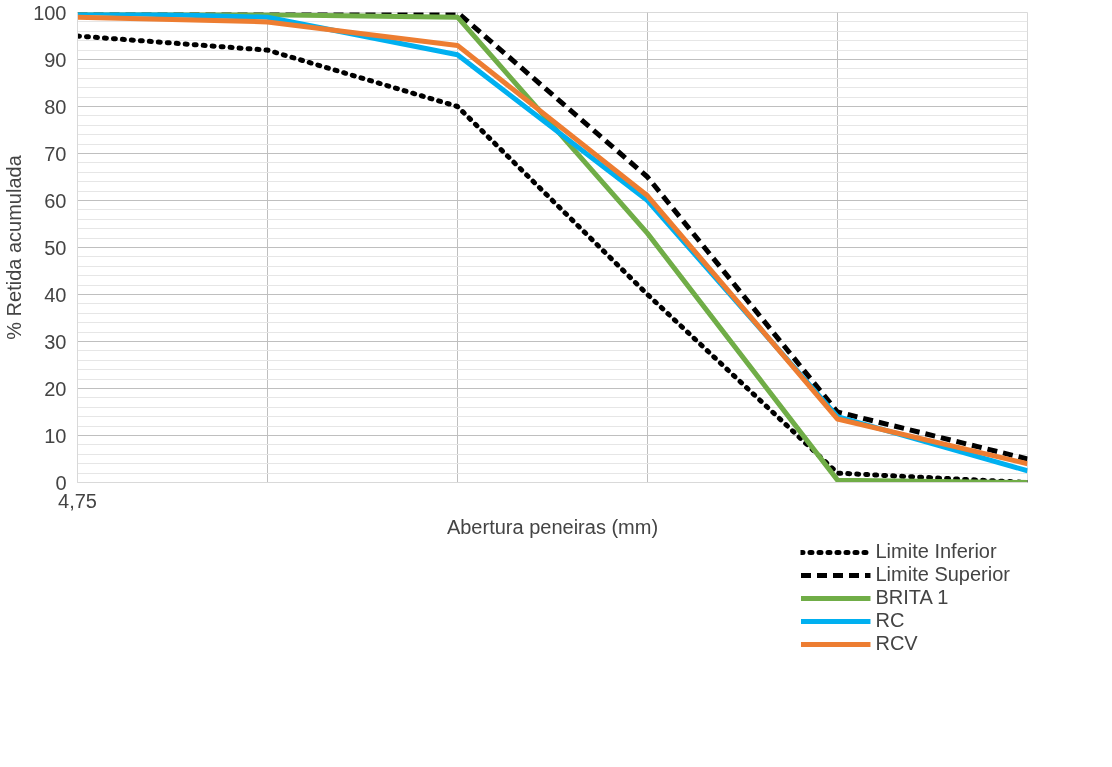 The image size is (1112, 767). What do you see at coordinates (14, 247) in the screenshot?
I see `y-axis-title: % Retida acumulada` at bounding box center [14, 247].